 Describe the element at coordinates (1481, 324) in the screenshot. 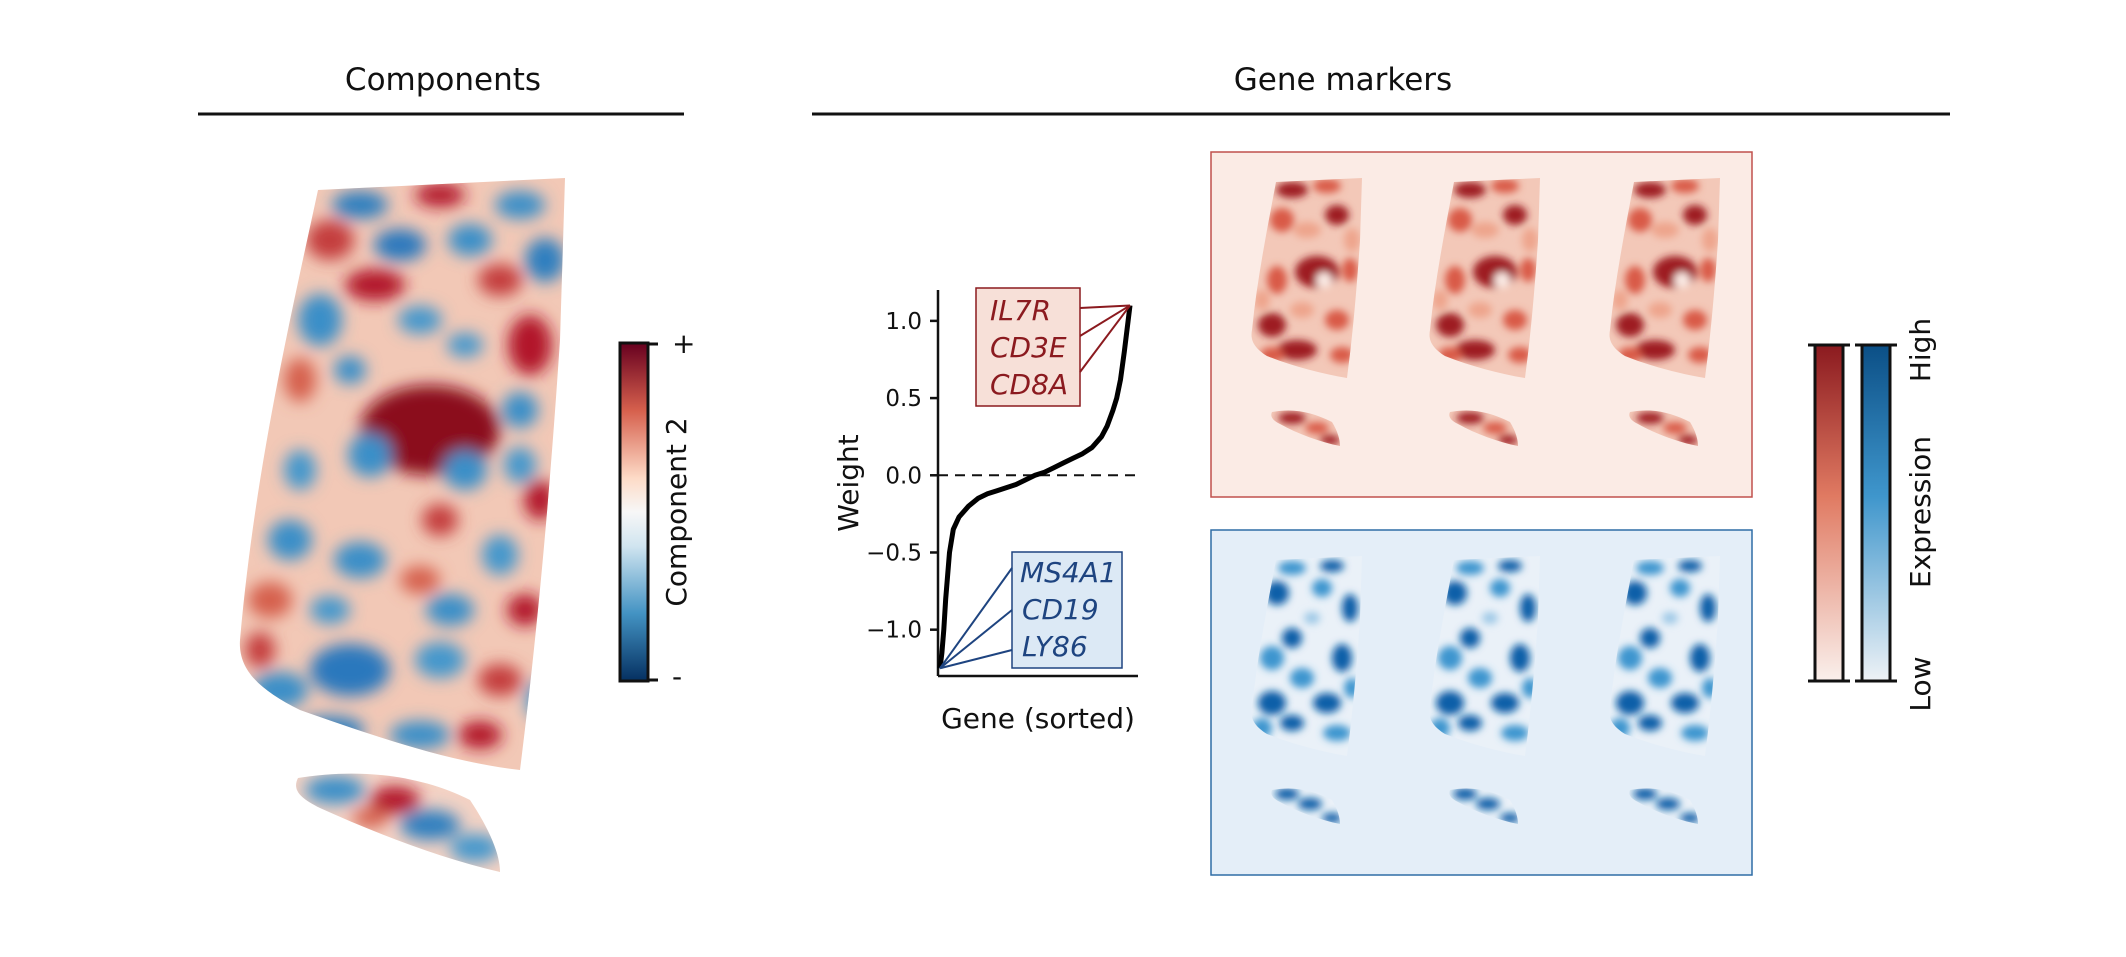

I see `positive-genes-panel` at that location.